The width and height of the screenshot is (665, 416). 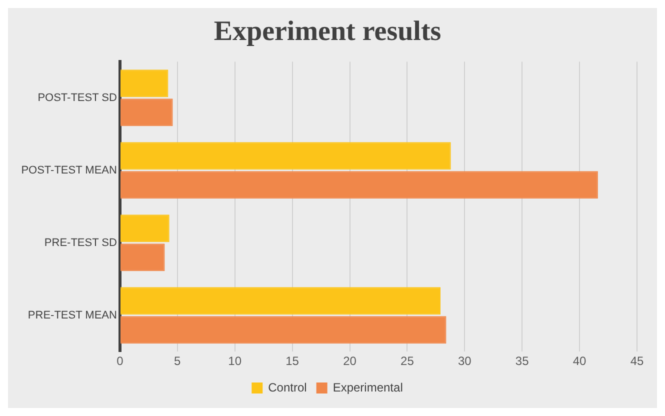 I want to click on x-tick-label: 0, so click(x=120, y=361).